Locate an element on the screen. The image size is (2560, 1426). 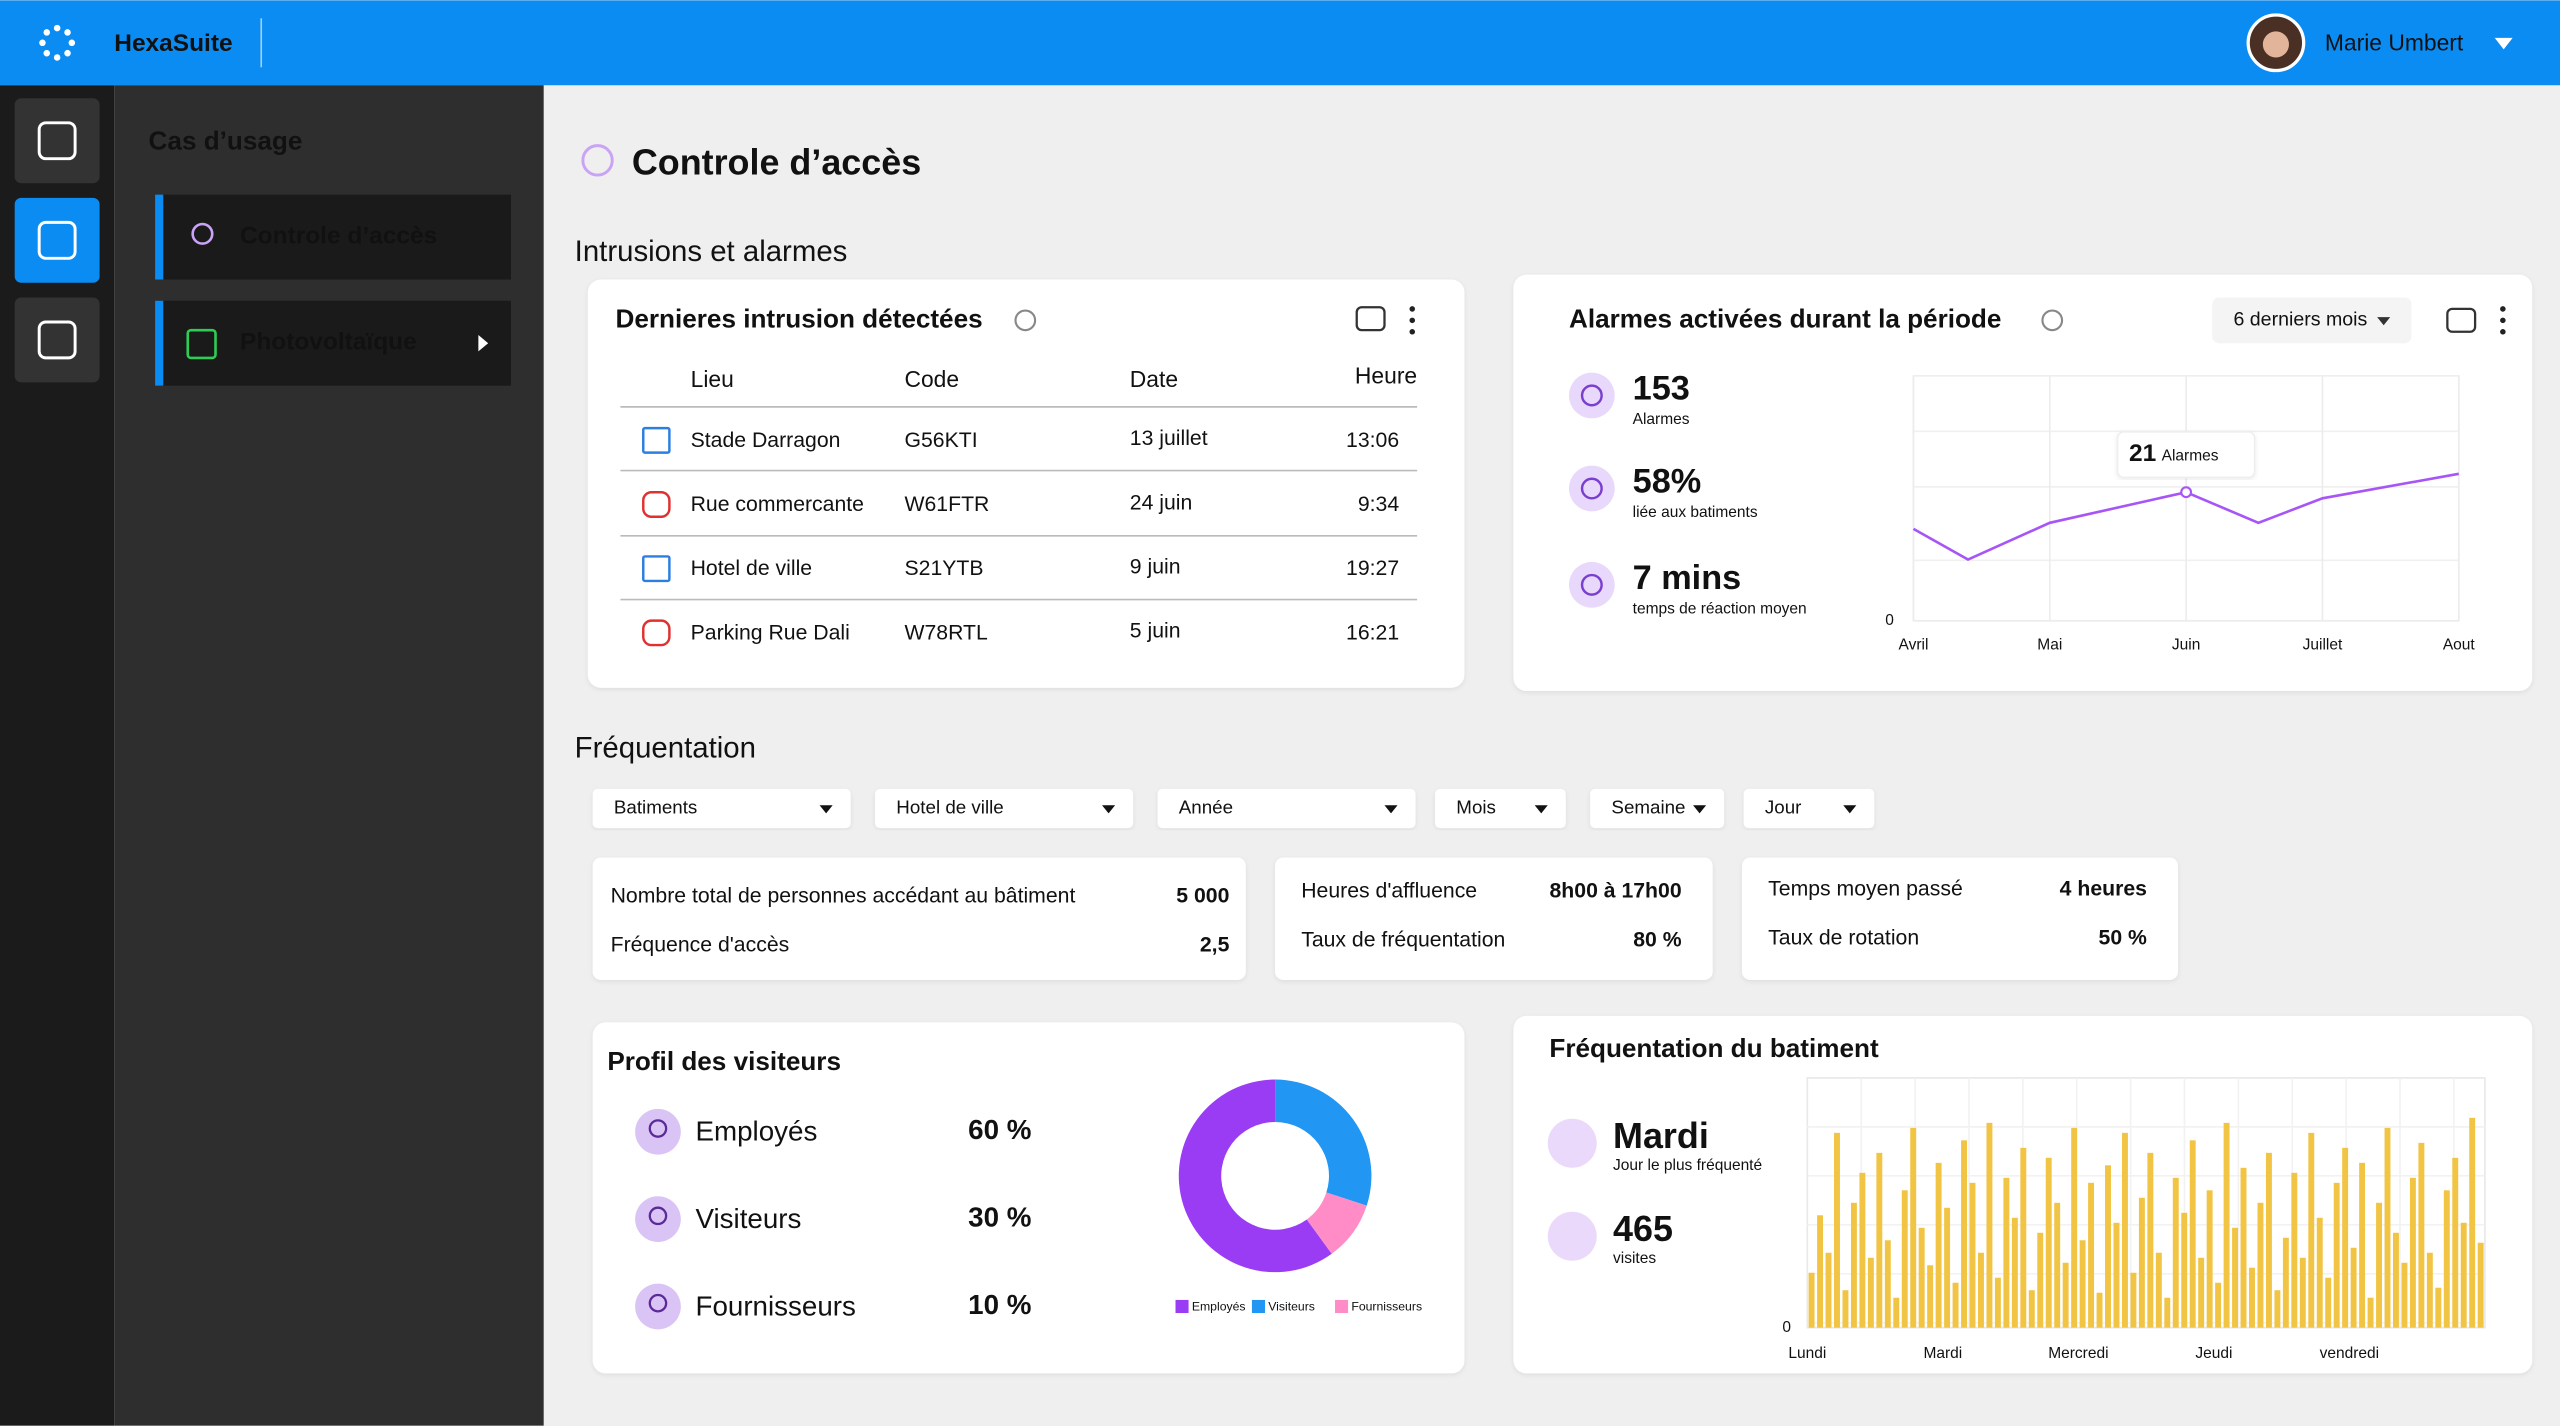
table-cell: S21YTB is located at coordinates (943, 568).